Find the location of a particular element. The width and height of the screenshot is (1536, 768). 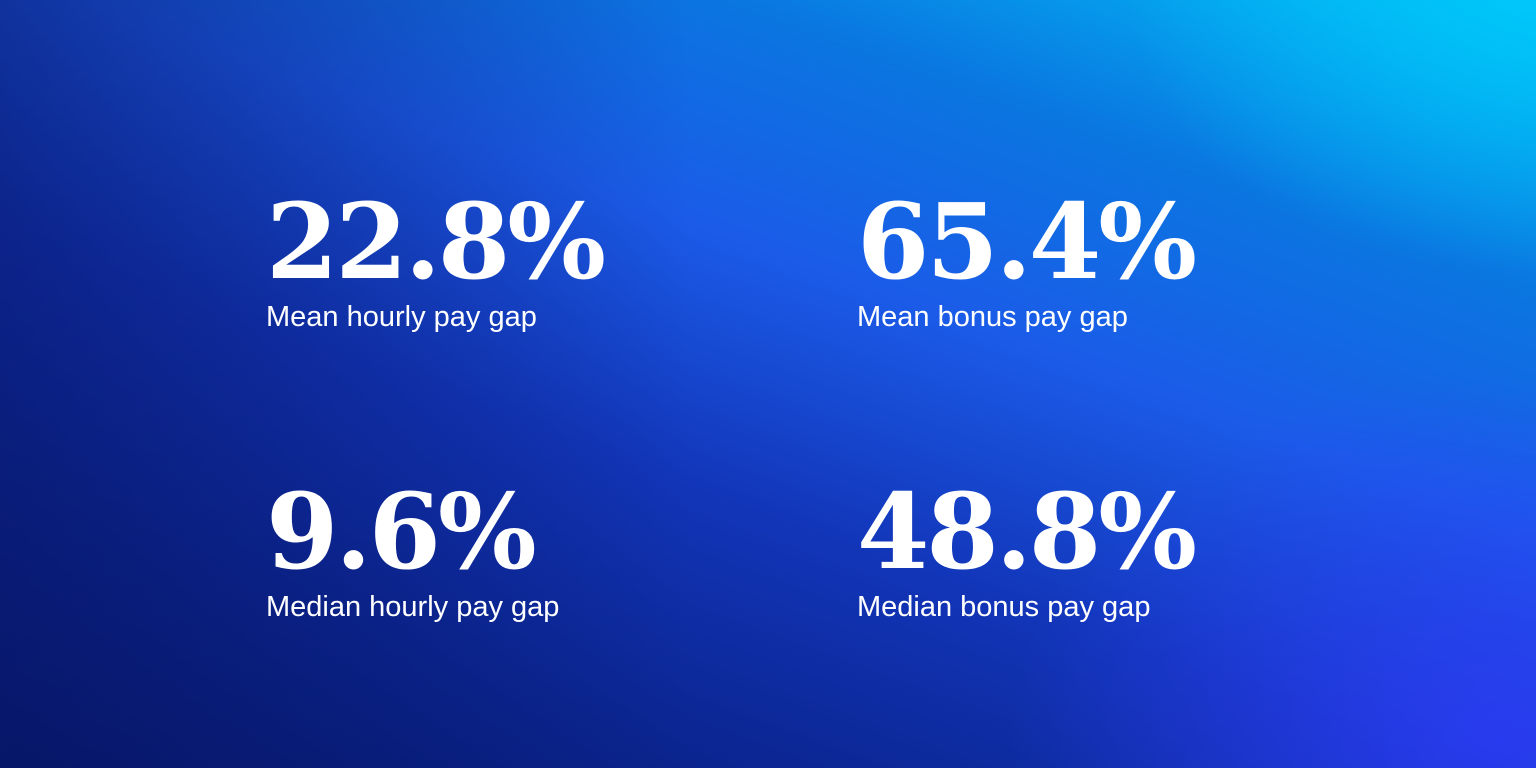

stat-value: 9.6% is located at coordinates (401, 531).